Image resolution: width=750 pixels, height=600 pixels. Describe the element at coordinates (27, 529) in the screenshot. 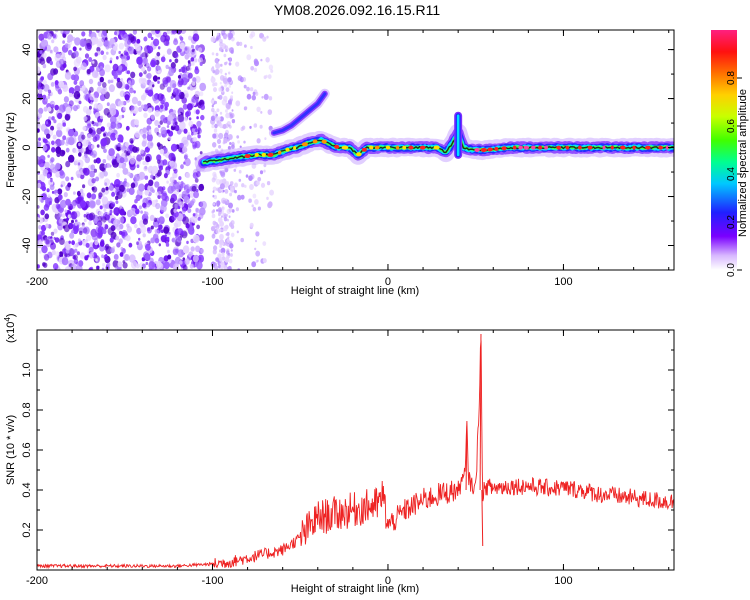

I see `snr-ytick-label: 0.2` at that location.